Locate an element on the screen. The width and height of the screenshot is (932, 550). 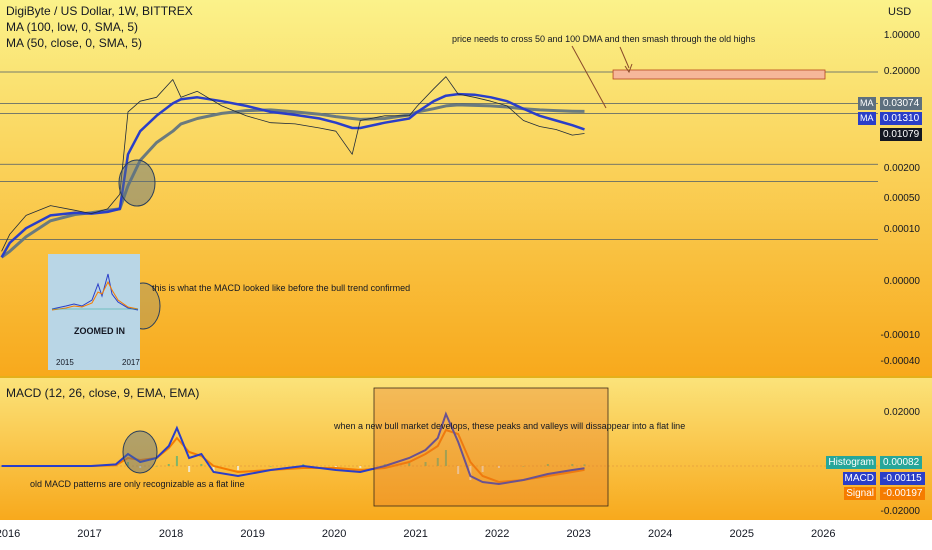
price-value-tag: 0.01079 is located at coordinates (901, 134).